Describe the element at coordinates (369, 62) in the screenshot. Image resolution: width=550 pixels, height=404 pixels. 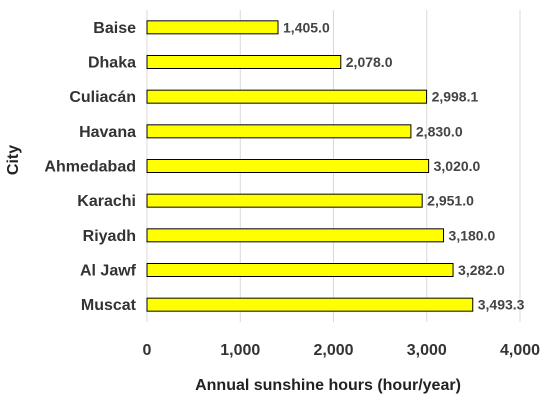
I see `data-label-1: 2,078.0` at that location.